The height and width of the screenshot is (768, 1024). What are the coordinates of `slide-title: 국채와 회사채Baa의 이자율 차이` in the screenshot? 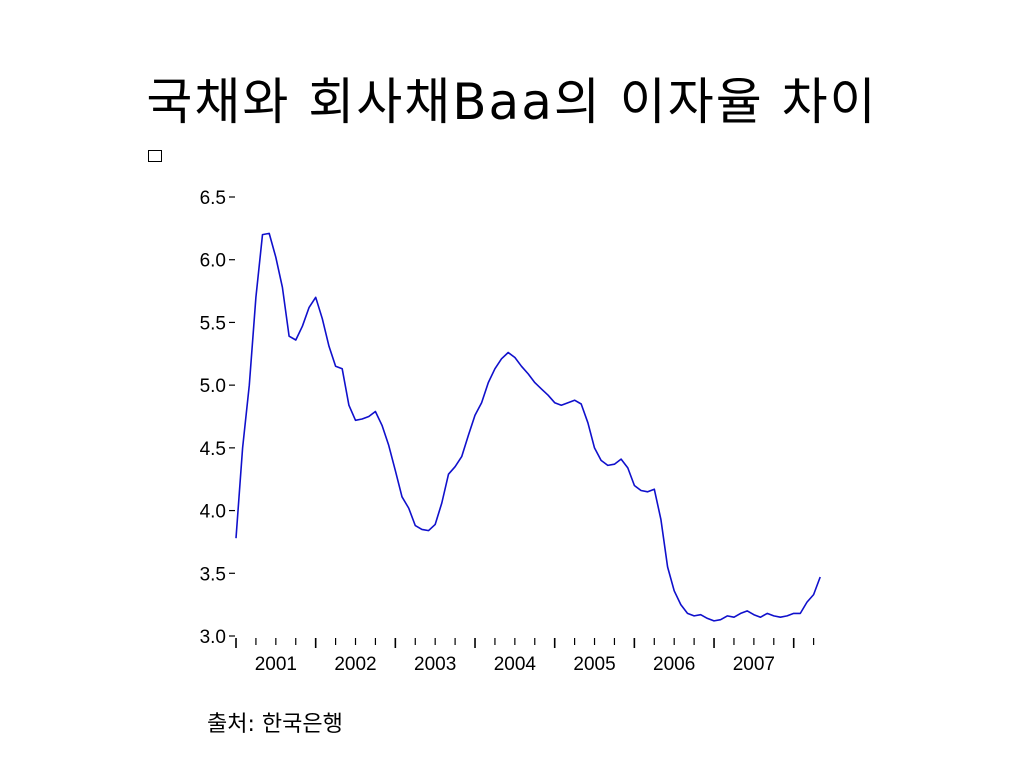 It's located at (512, 102).